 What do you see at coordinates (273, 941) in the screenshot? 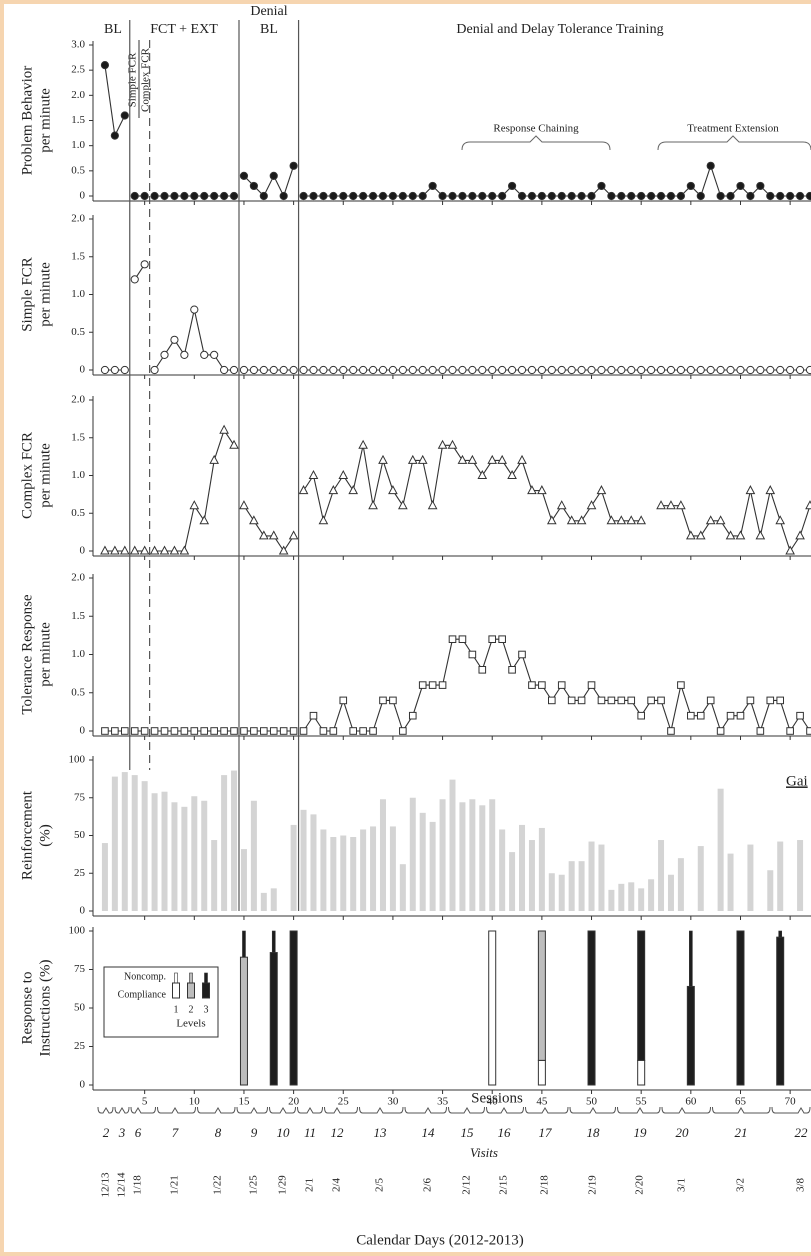
I see `noncomp-segment` at bounding box center [273, 941].